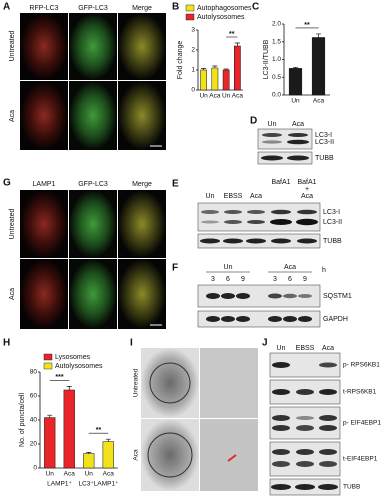 The width and height of the screenshot is (390, 500). Describe the element at coordinates (180, 60) in the screenshot. I see `y-axis-label: Fold change` at that location.